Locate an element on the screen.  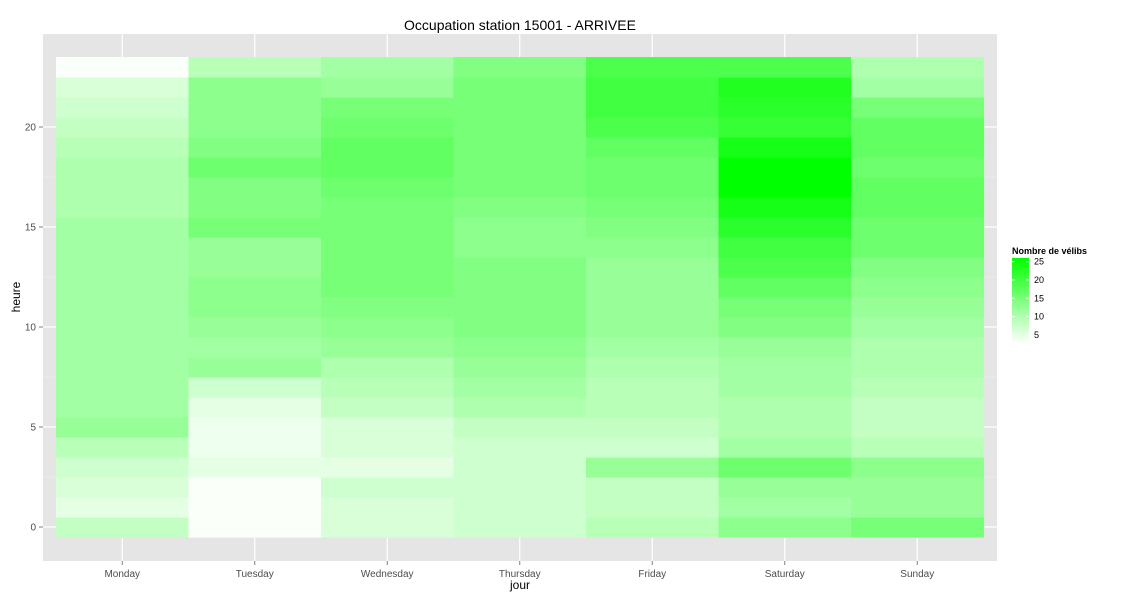
x-tick-label: Friday is located at coordinates (652, 574).